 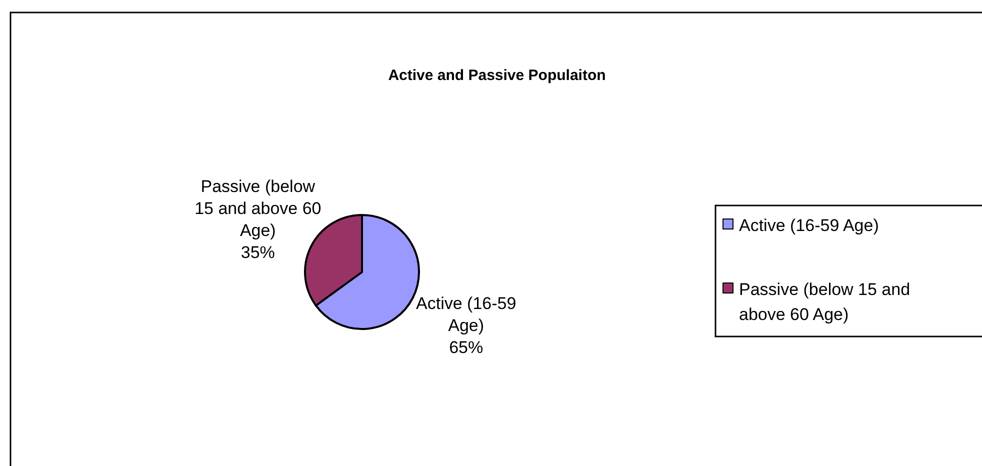 What do you see at coordinates (466, 348) in the screenshot?
I see `data-label: 65%` at bounding box center [466, 348].